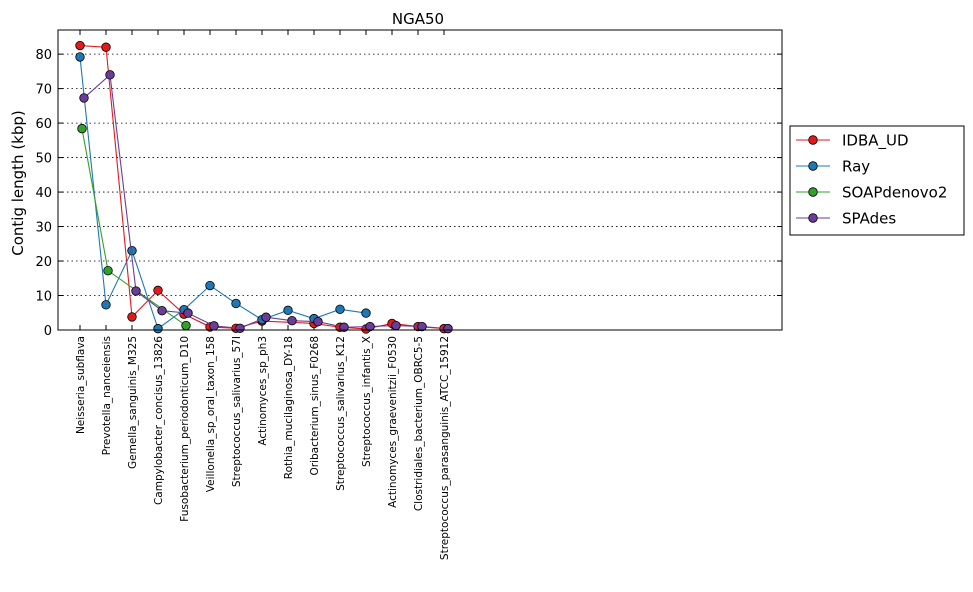 The height and width of the screenshot is (592, 973). What do you see at coordinates (211, 414) in the screenshot?
I see `x-tick-label: Veillonella_sp_oral_taxon_158` at bounding box center [211, 414].